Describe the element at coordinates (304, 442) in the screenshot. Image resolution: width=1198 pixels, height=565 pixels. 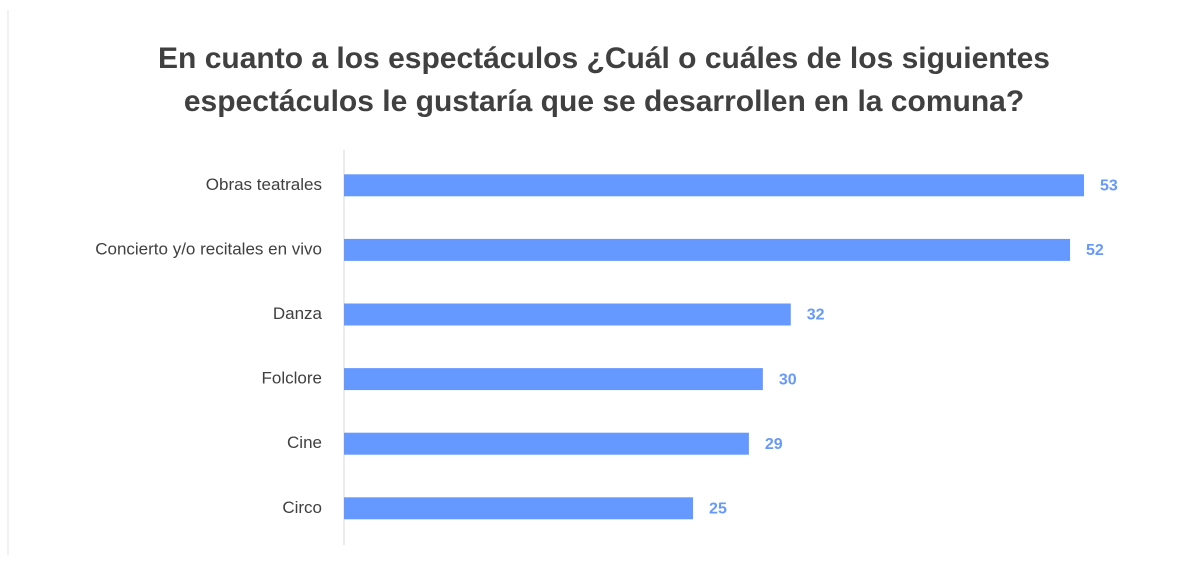
I see `category-label: Cine` at that location.